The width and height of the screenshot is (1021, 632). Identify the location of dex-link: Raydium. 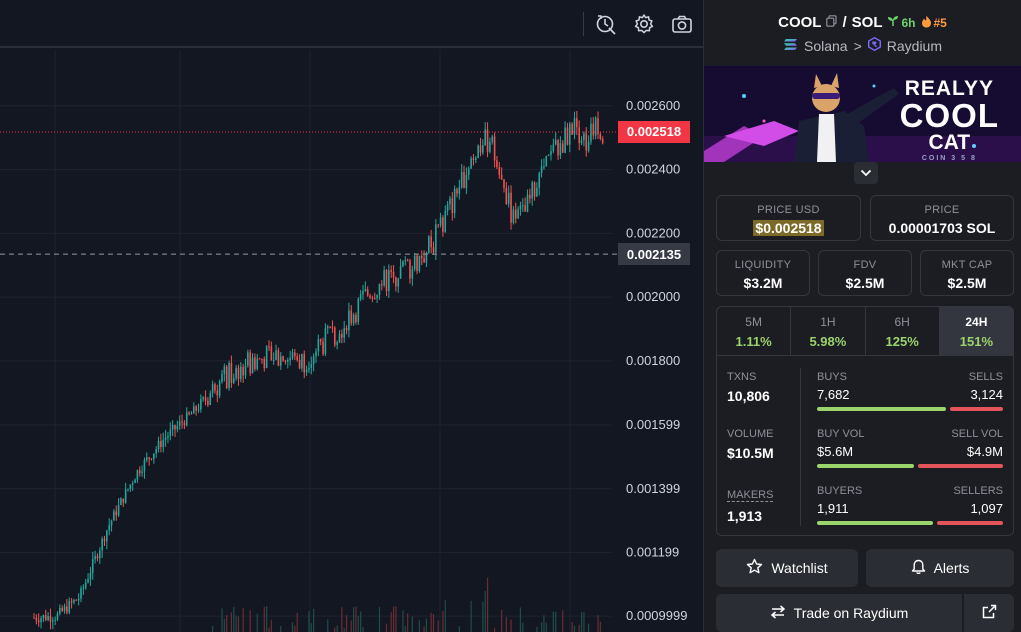
(914, 45).